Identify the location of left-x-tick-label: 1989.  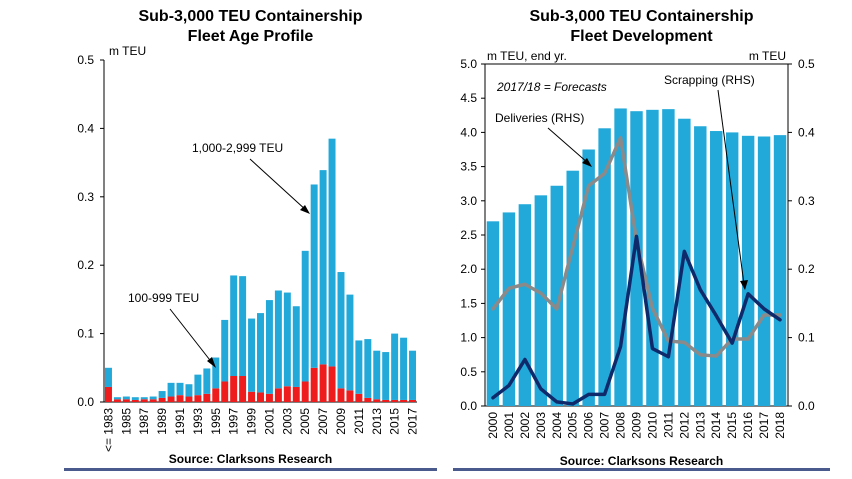
(162, 421).